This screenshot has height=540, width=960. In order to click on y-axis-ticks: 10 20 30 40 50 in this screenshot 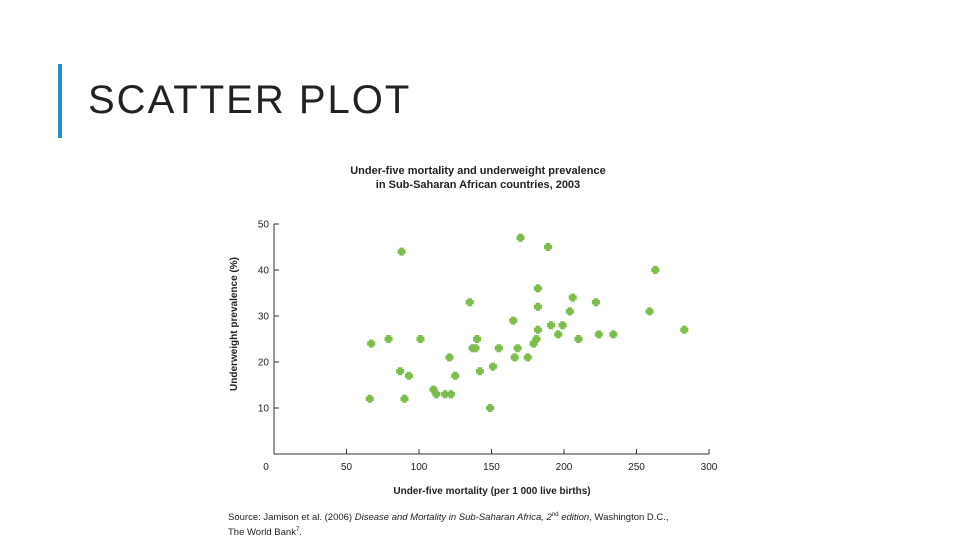, I will do `click(268, 317)`.